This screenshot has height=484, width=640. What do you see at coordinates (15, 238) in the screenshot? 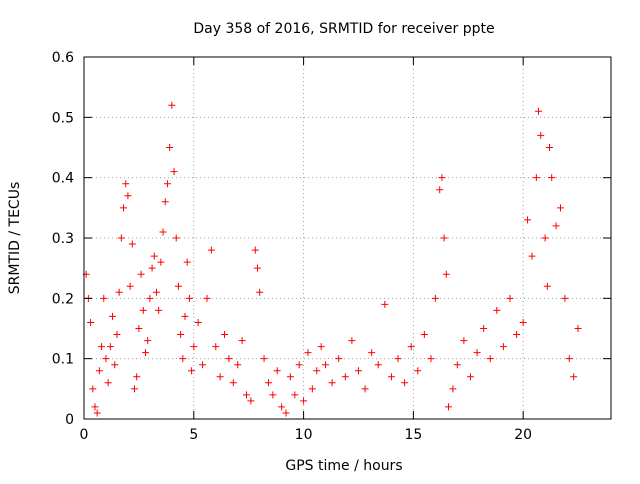
I see `y-axis-label: SRMTID / TECUs` at bounding box center [15, 238].